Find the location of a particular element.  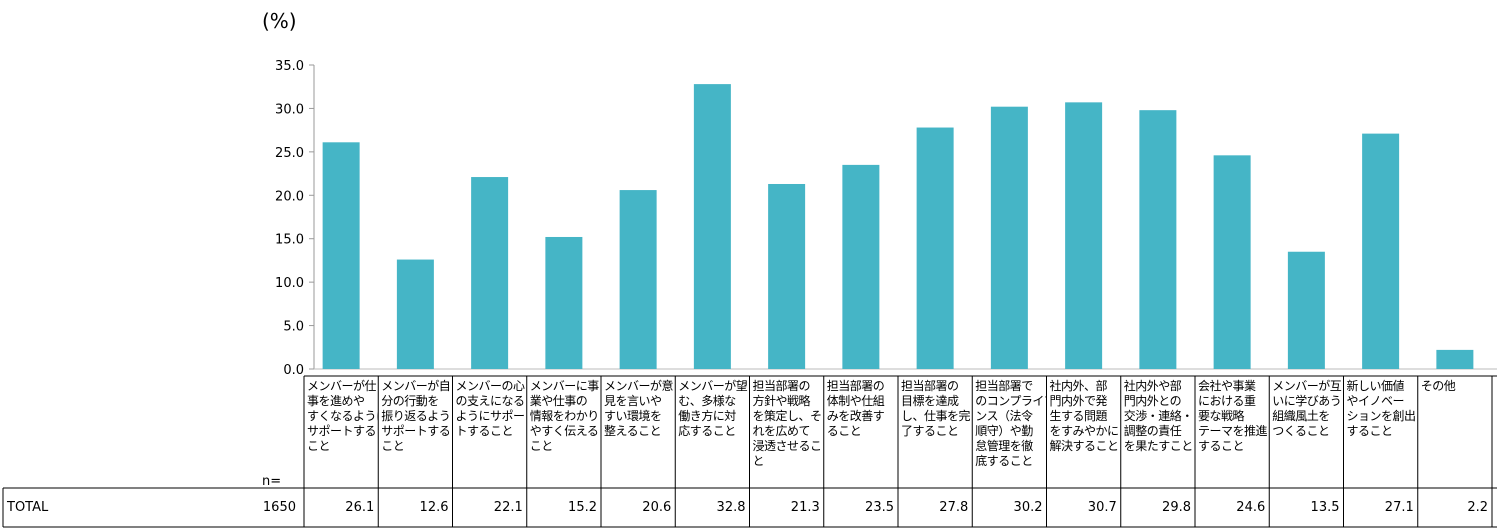

category-label-line: 見を言いや is located at coordinates (633, 401).